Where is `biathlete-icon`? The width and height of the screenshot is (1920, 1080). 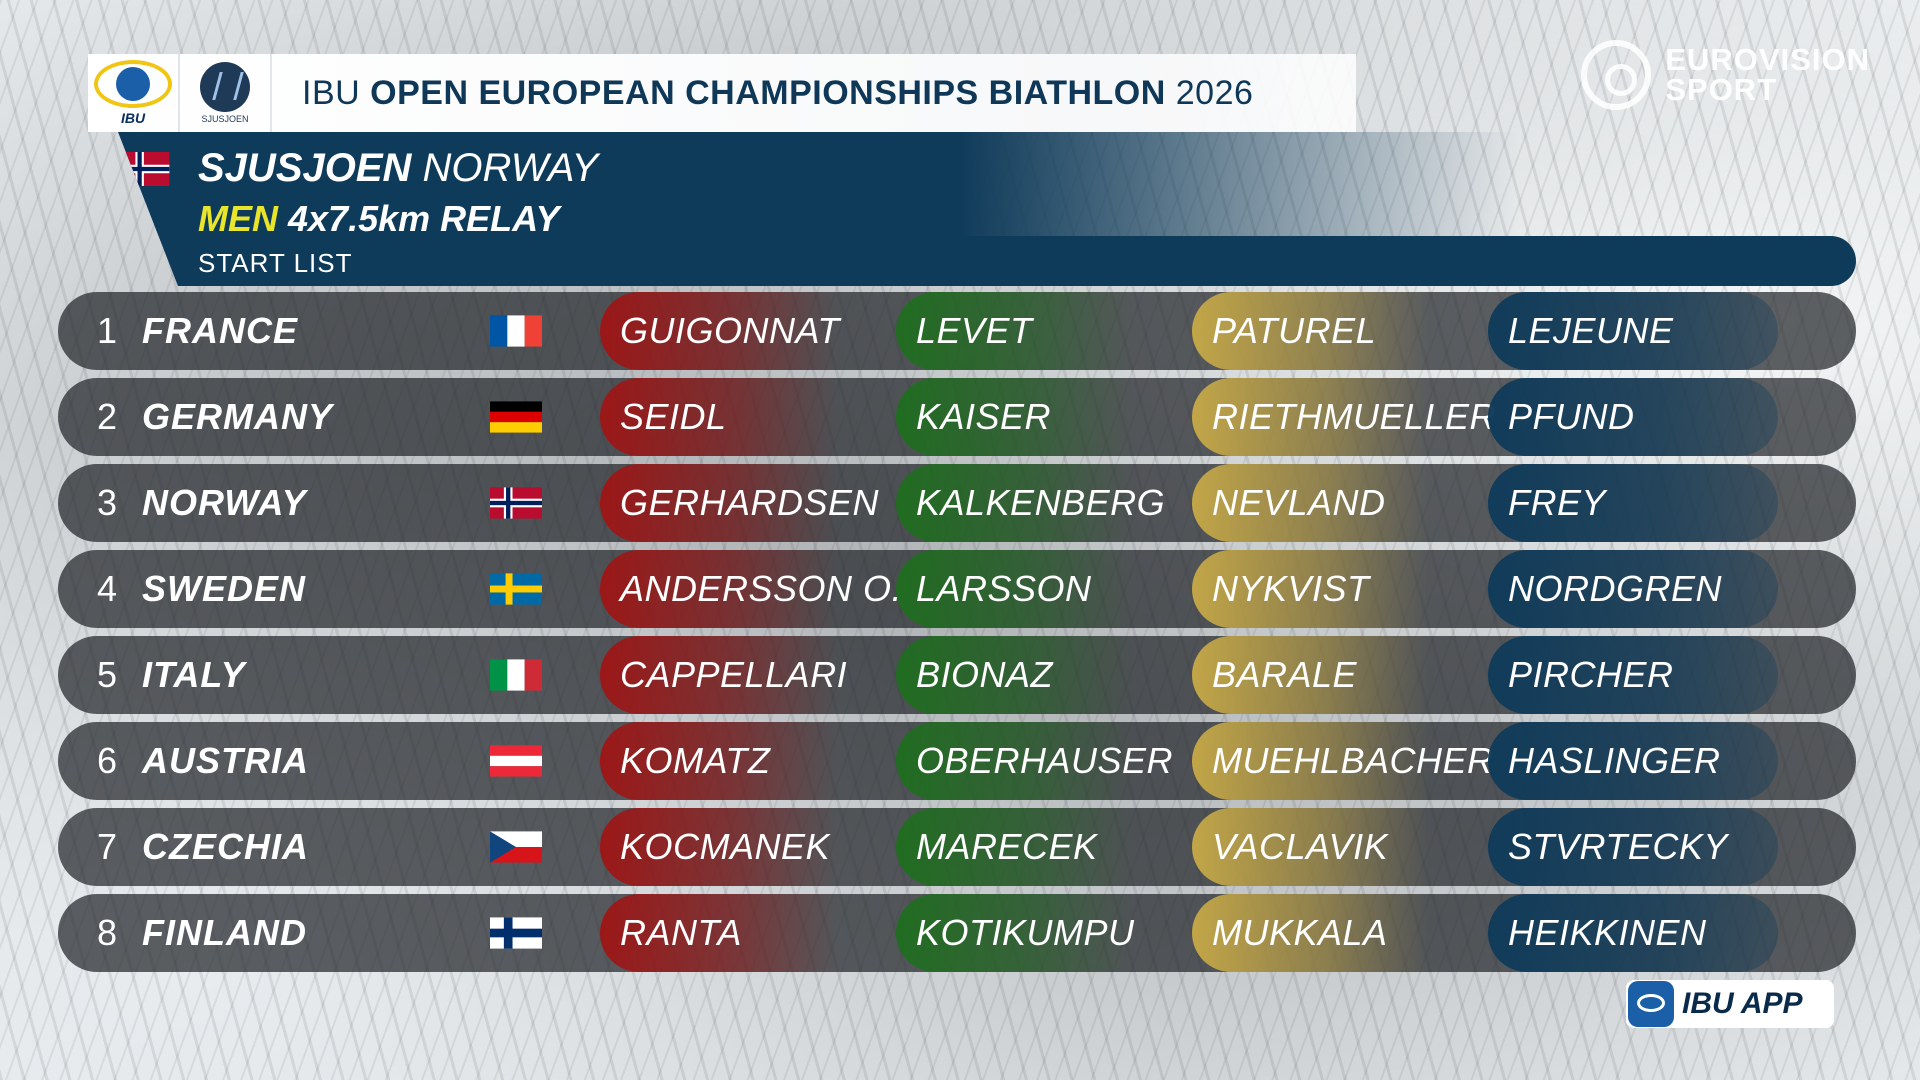 biathlete-icon is located at coordinates (225, 87).